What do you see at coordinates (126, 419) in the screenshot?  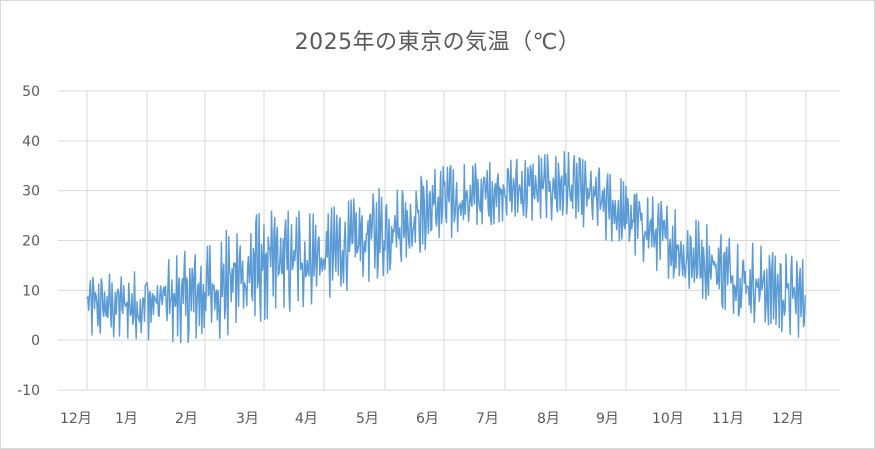 I see `x-tick-label: 1月` at bounding box center [126, 419].